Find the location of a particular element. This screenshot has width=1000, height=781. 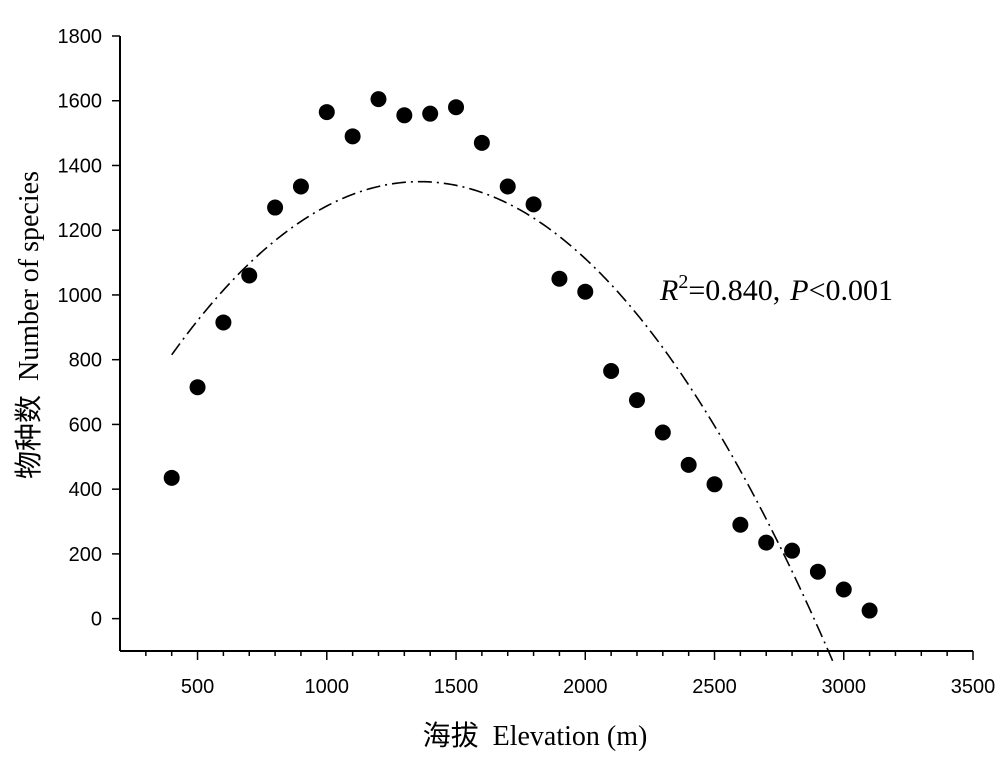

y-tick-label: 1200 is located at coordinates (80, 231).